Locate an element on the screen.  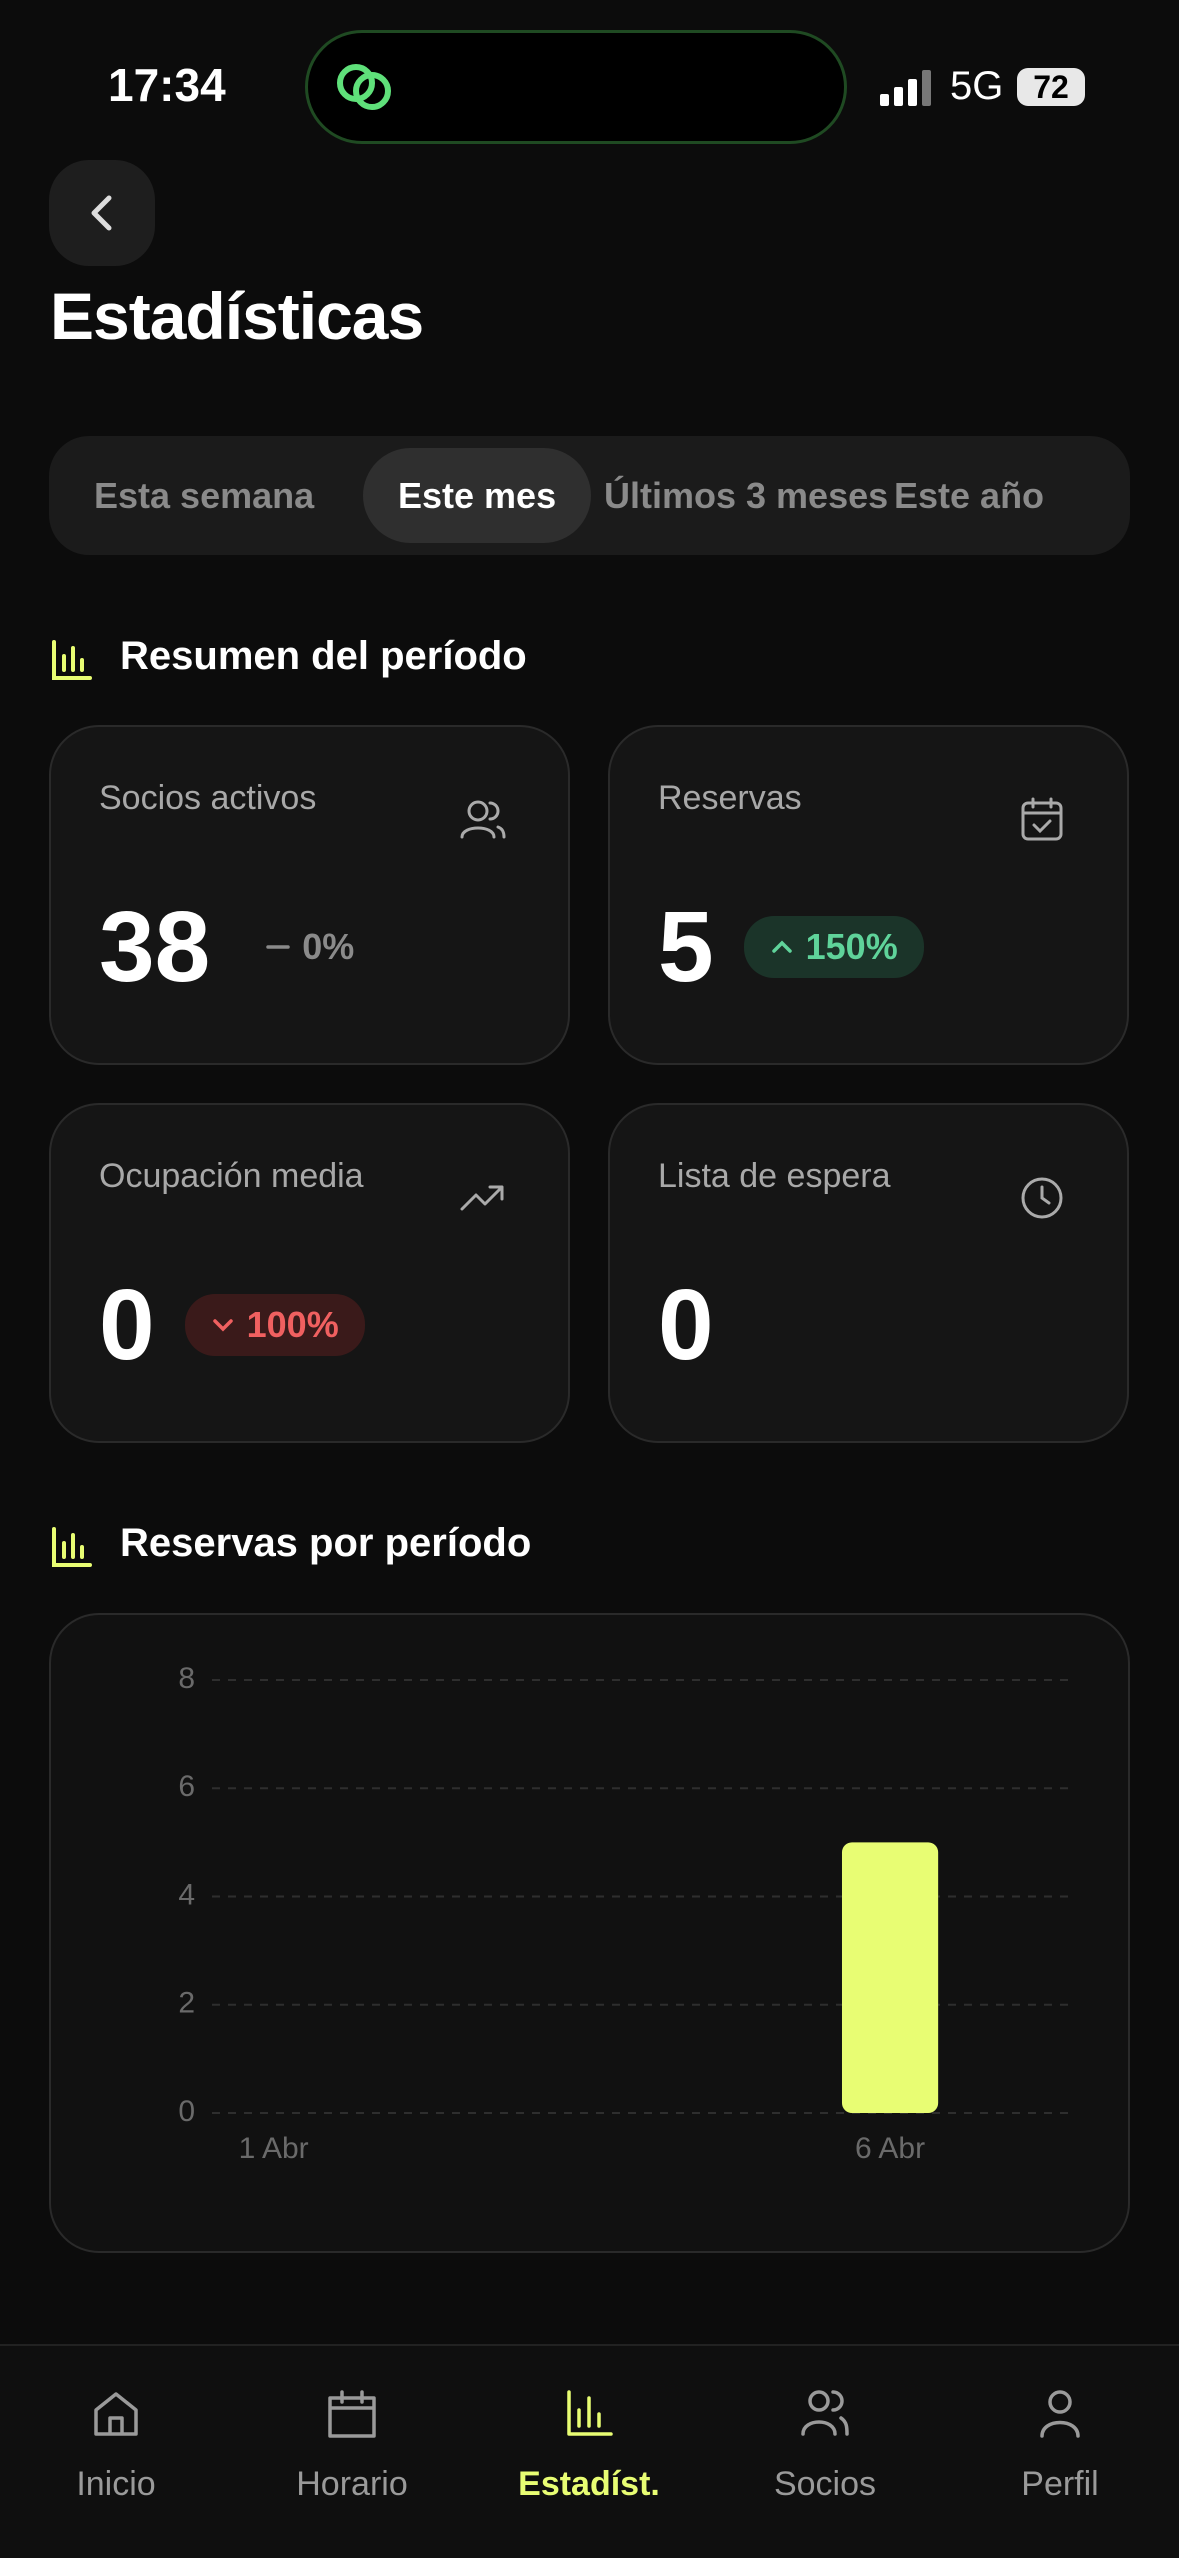
card-row: 38 0% is located at coordinates (239, 947).